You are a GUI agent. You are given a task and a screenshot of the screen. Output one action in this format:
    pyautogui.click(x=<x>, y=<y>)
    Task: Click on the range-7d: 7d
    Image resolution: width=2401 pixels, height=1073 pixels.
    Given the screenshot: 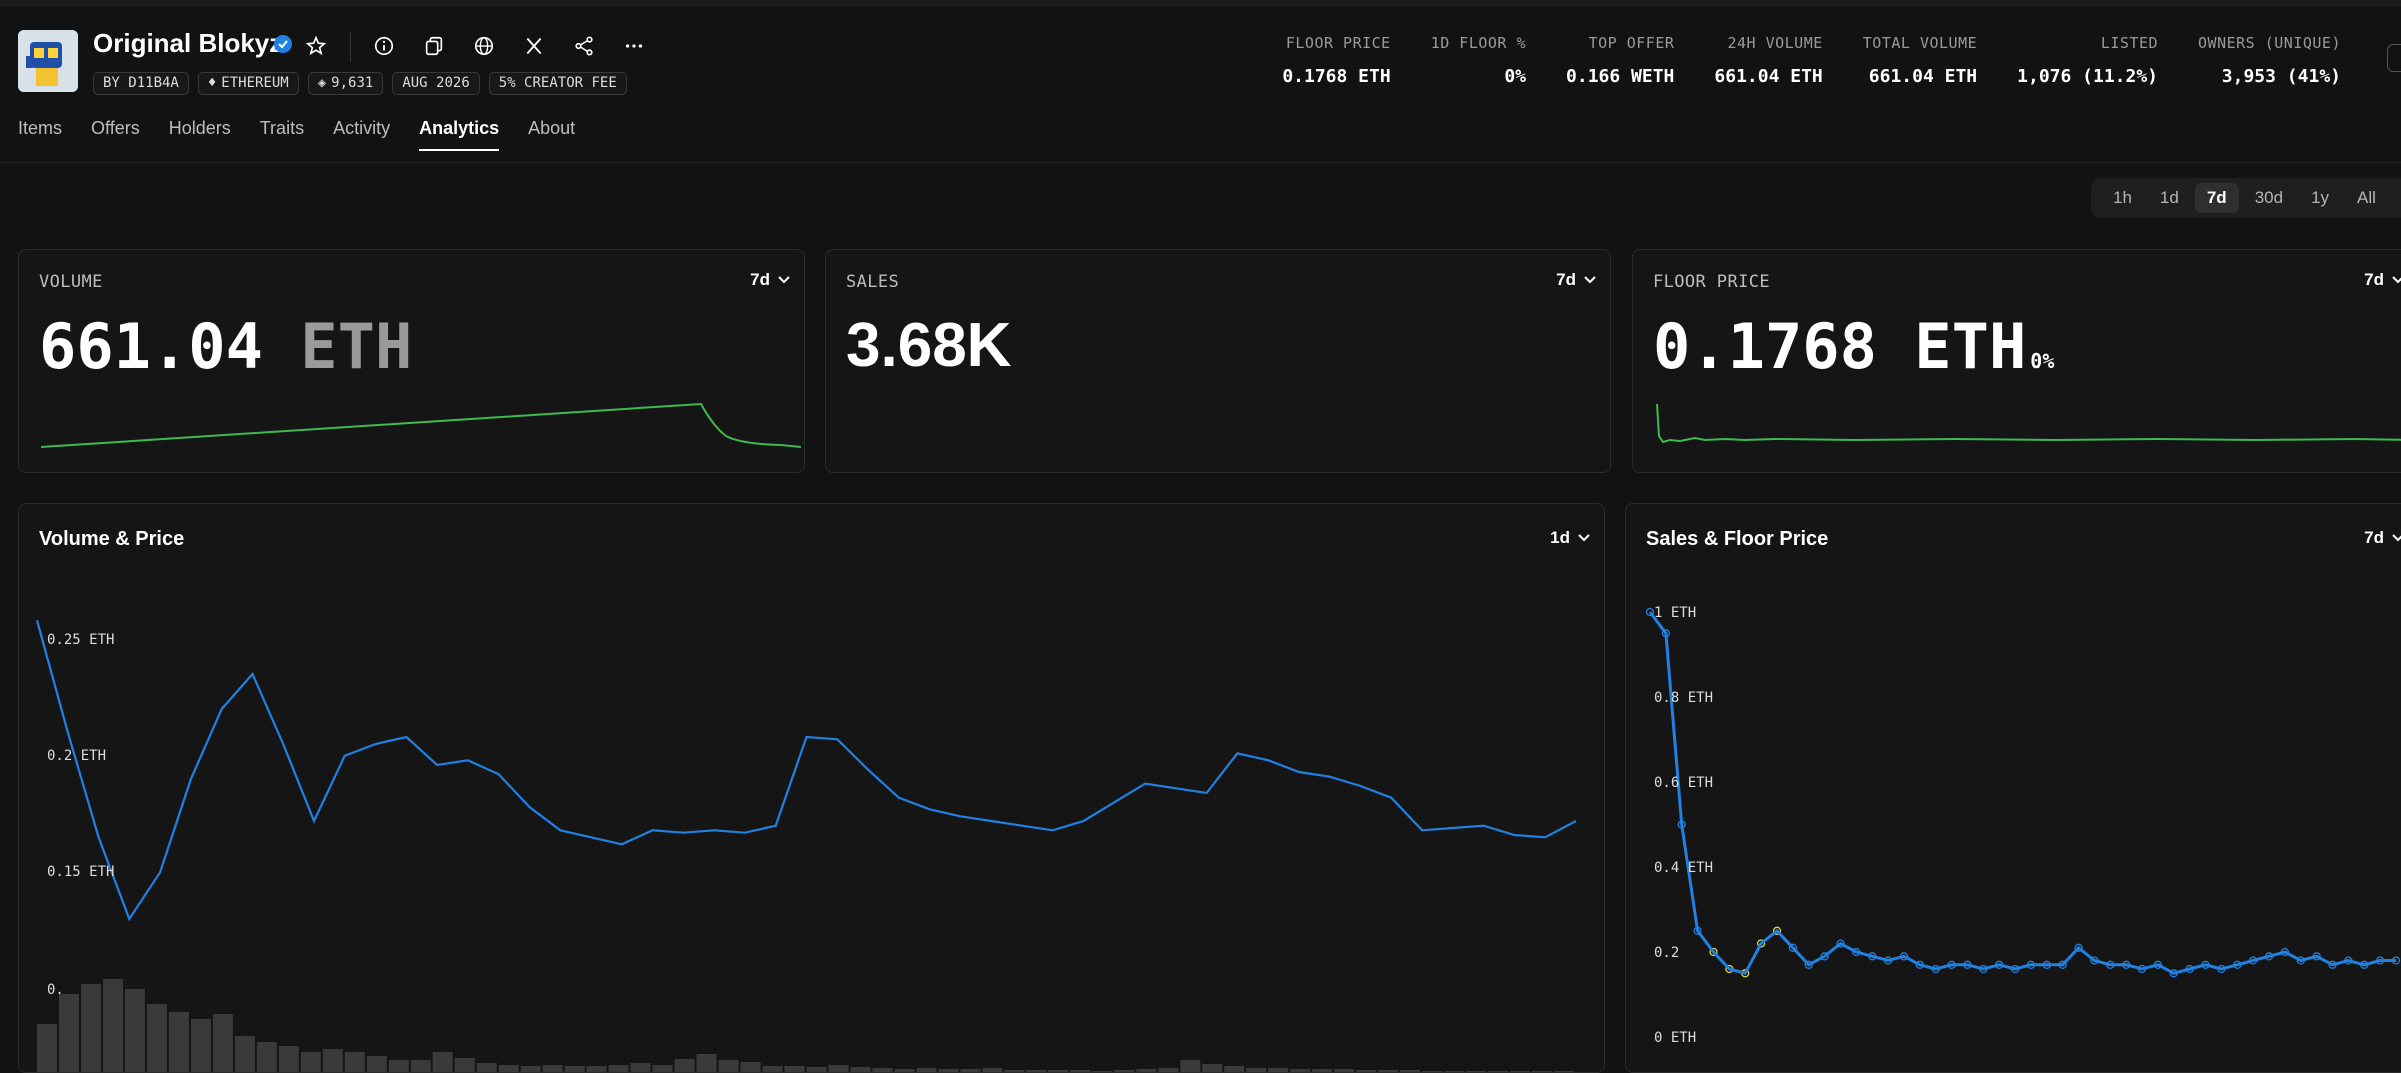 What is the action you would take?
    pyautogui.click(x=2216, y=198)
    